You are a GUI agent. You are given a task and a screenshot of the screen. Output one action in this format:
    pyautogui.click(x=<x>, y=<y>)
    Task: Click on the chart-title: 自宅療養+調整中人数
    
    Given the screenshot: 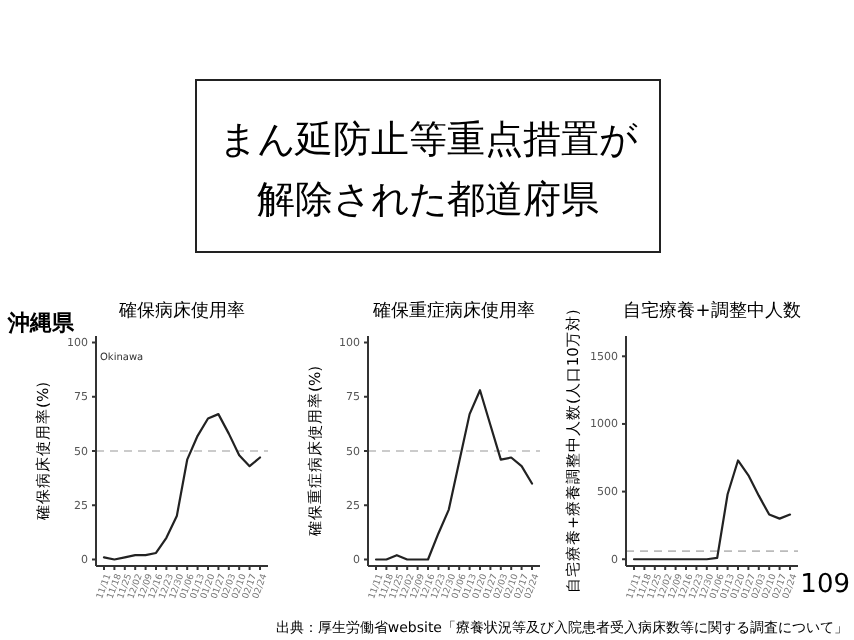 What is the action you would take?
    pyautogui.click(x=712, y=311)
    